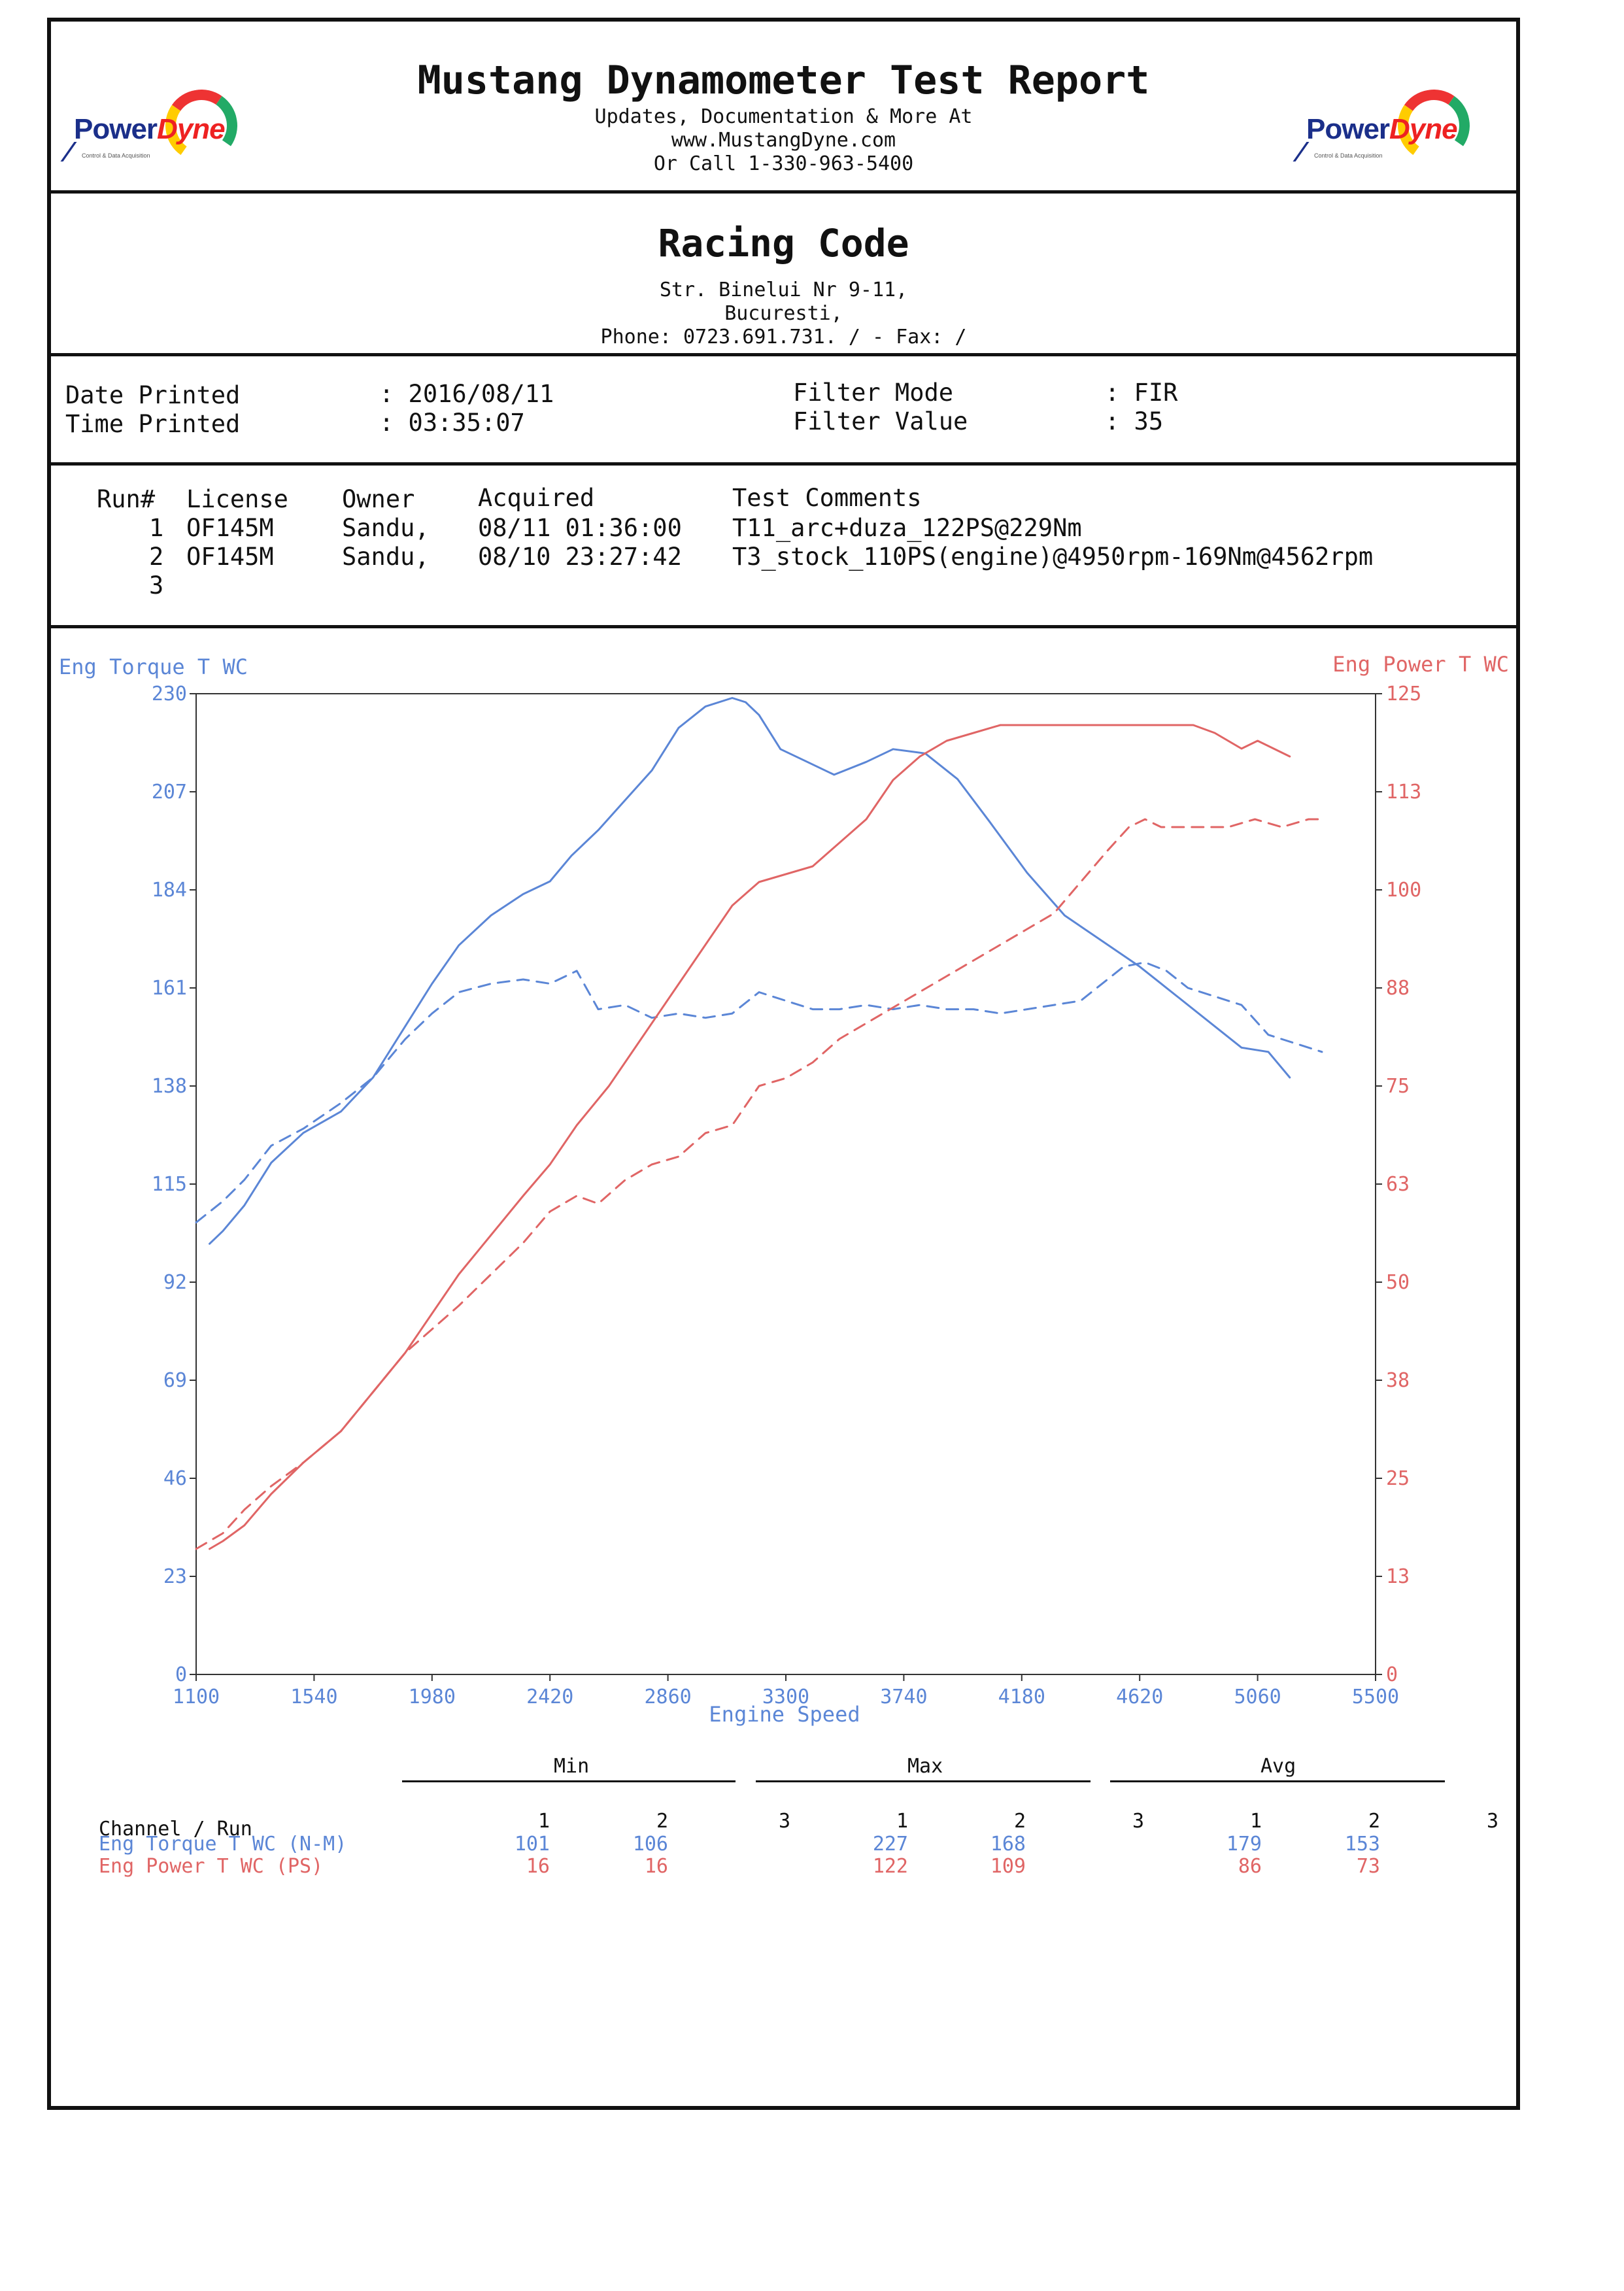 Image resolution: width=1624 pixels, height=2291 pixels. I want to click on powerdyne-logo-left: PowerDyne Control & Data Acquisition, so click(161, 125).